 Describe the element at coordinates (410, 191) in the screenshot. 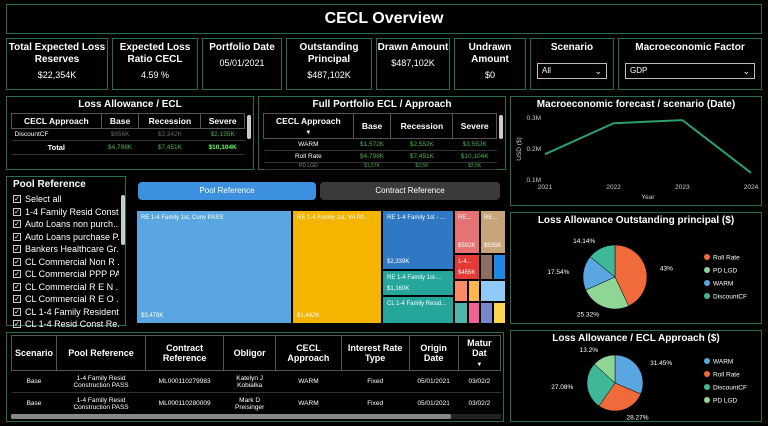

I see `tab-contract-reference: Contract Reference` at that location.